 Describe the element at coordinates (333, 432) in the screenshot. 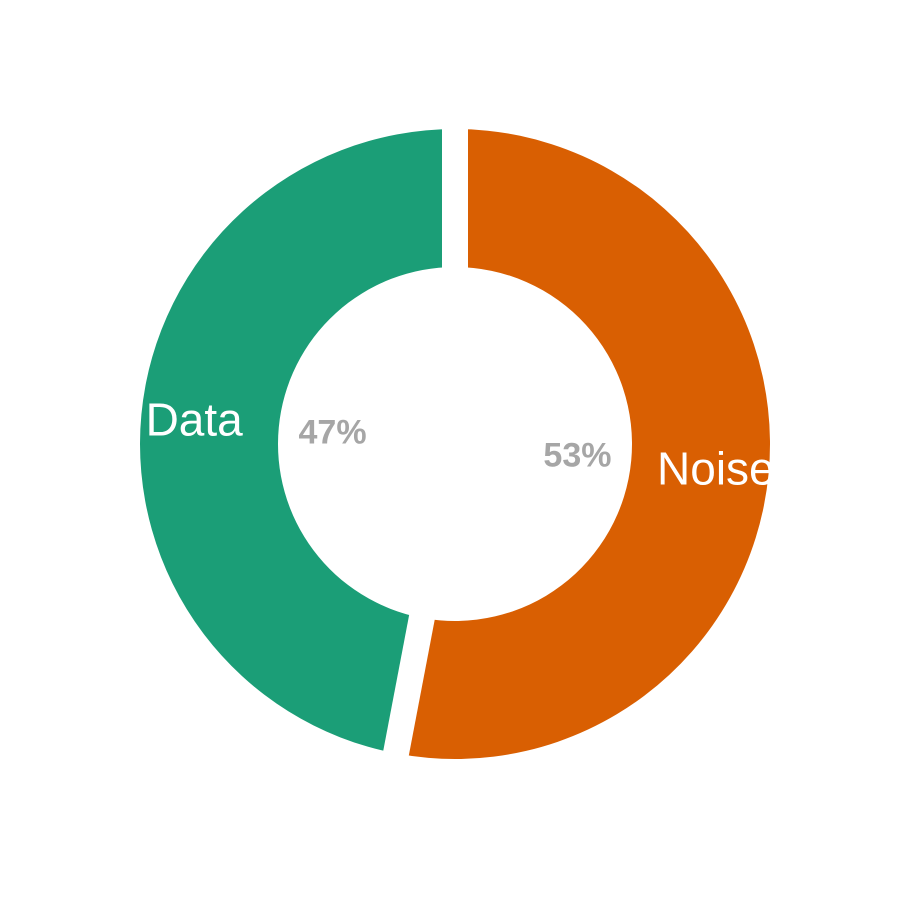

I see `percent-label-data: 47%` at that location.